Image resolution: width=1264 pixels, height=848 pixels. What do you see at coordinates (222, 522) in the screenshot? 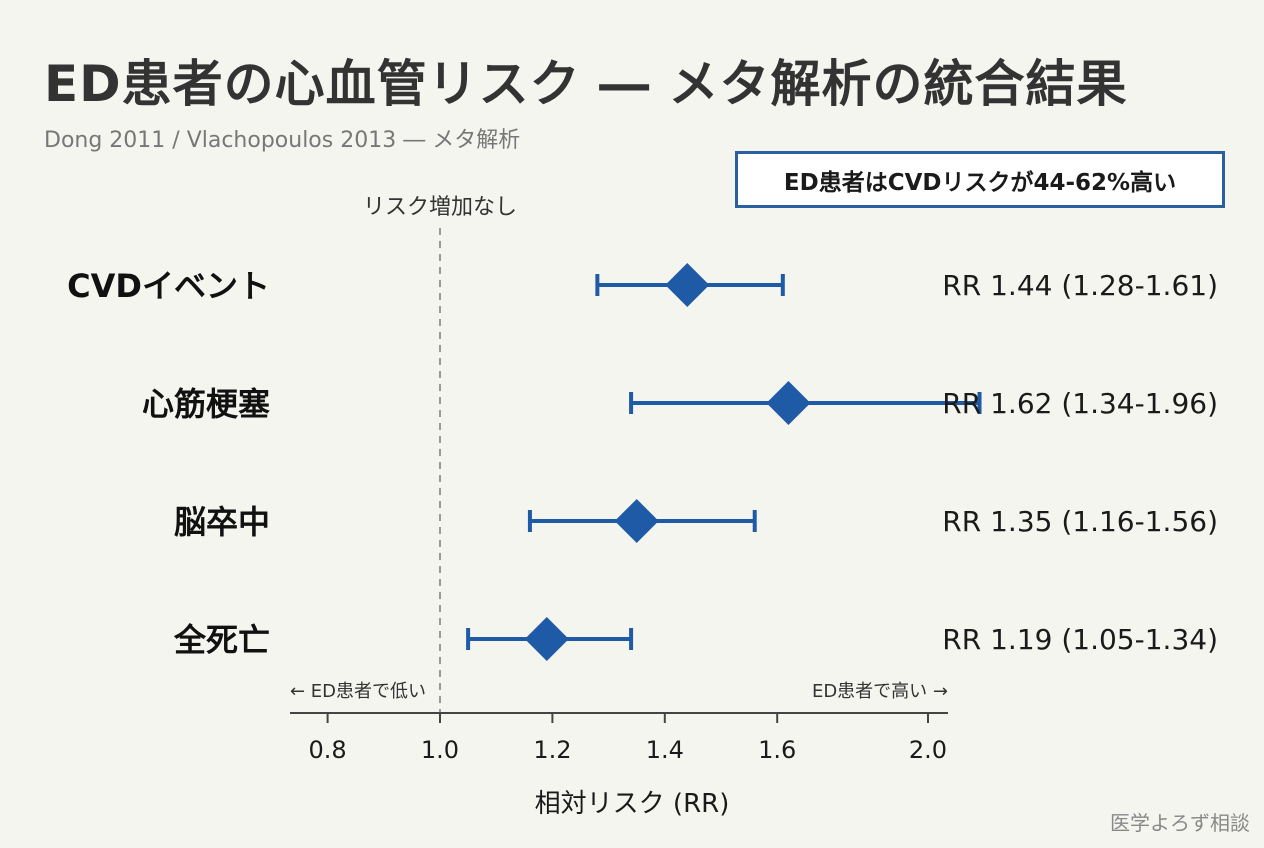
I see `row-label: 脳卒中` at bounding box center [222, 522].